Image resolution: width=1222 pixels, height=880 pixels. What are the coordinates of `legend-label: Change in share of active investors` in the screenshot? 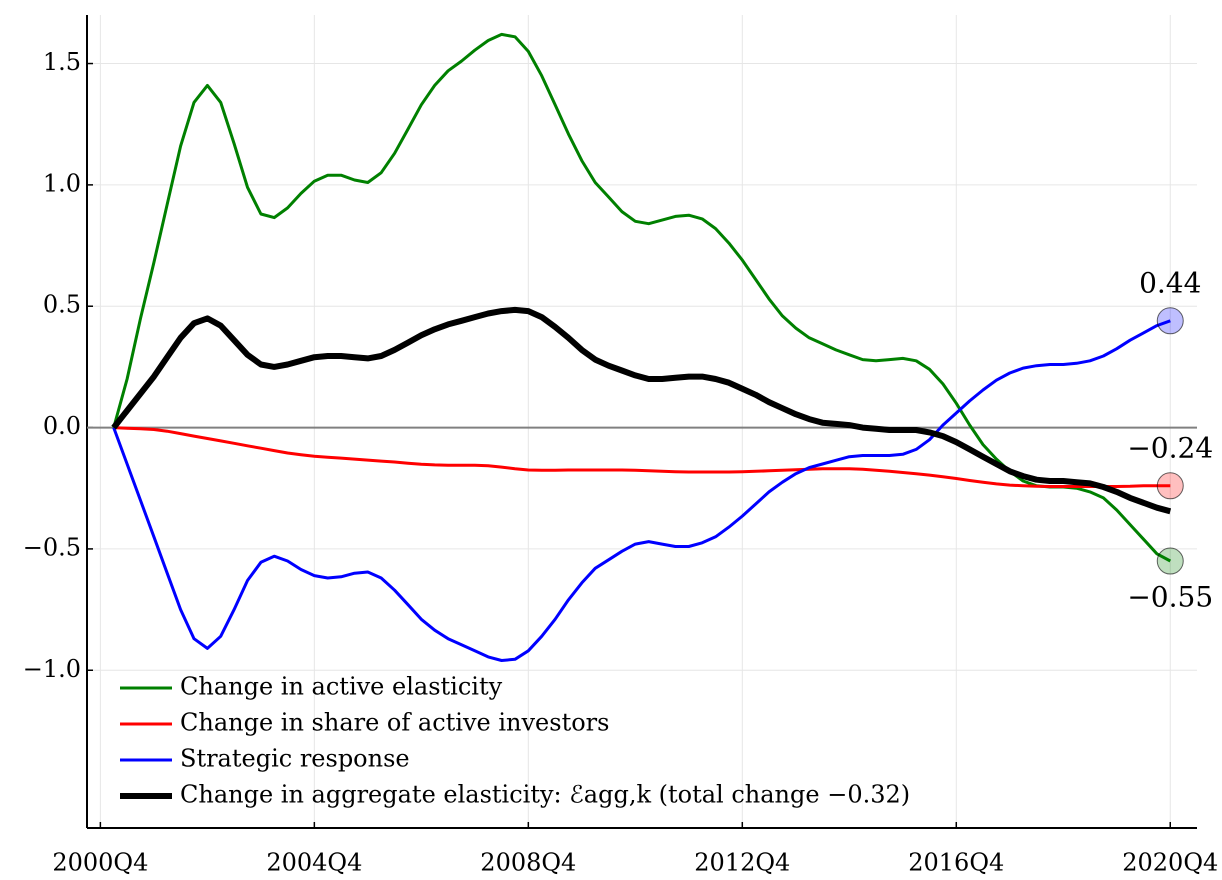 It's located at (394, 723).